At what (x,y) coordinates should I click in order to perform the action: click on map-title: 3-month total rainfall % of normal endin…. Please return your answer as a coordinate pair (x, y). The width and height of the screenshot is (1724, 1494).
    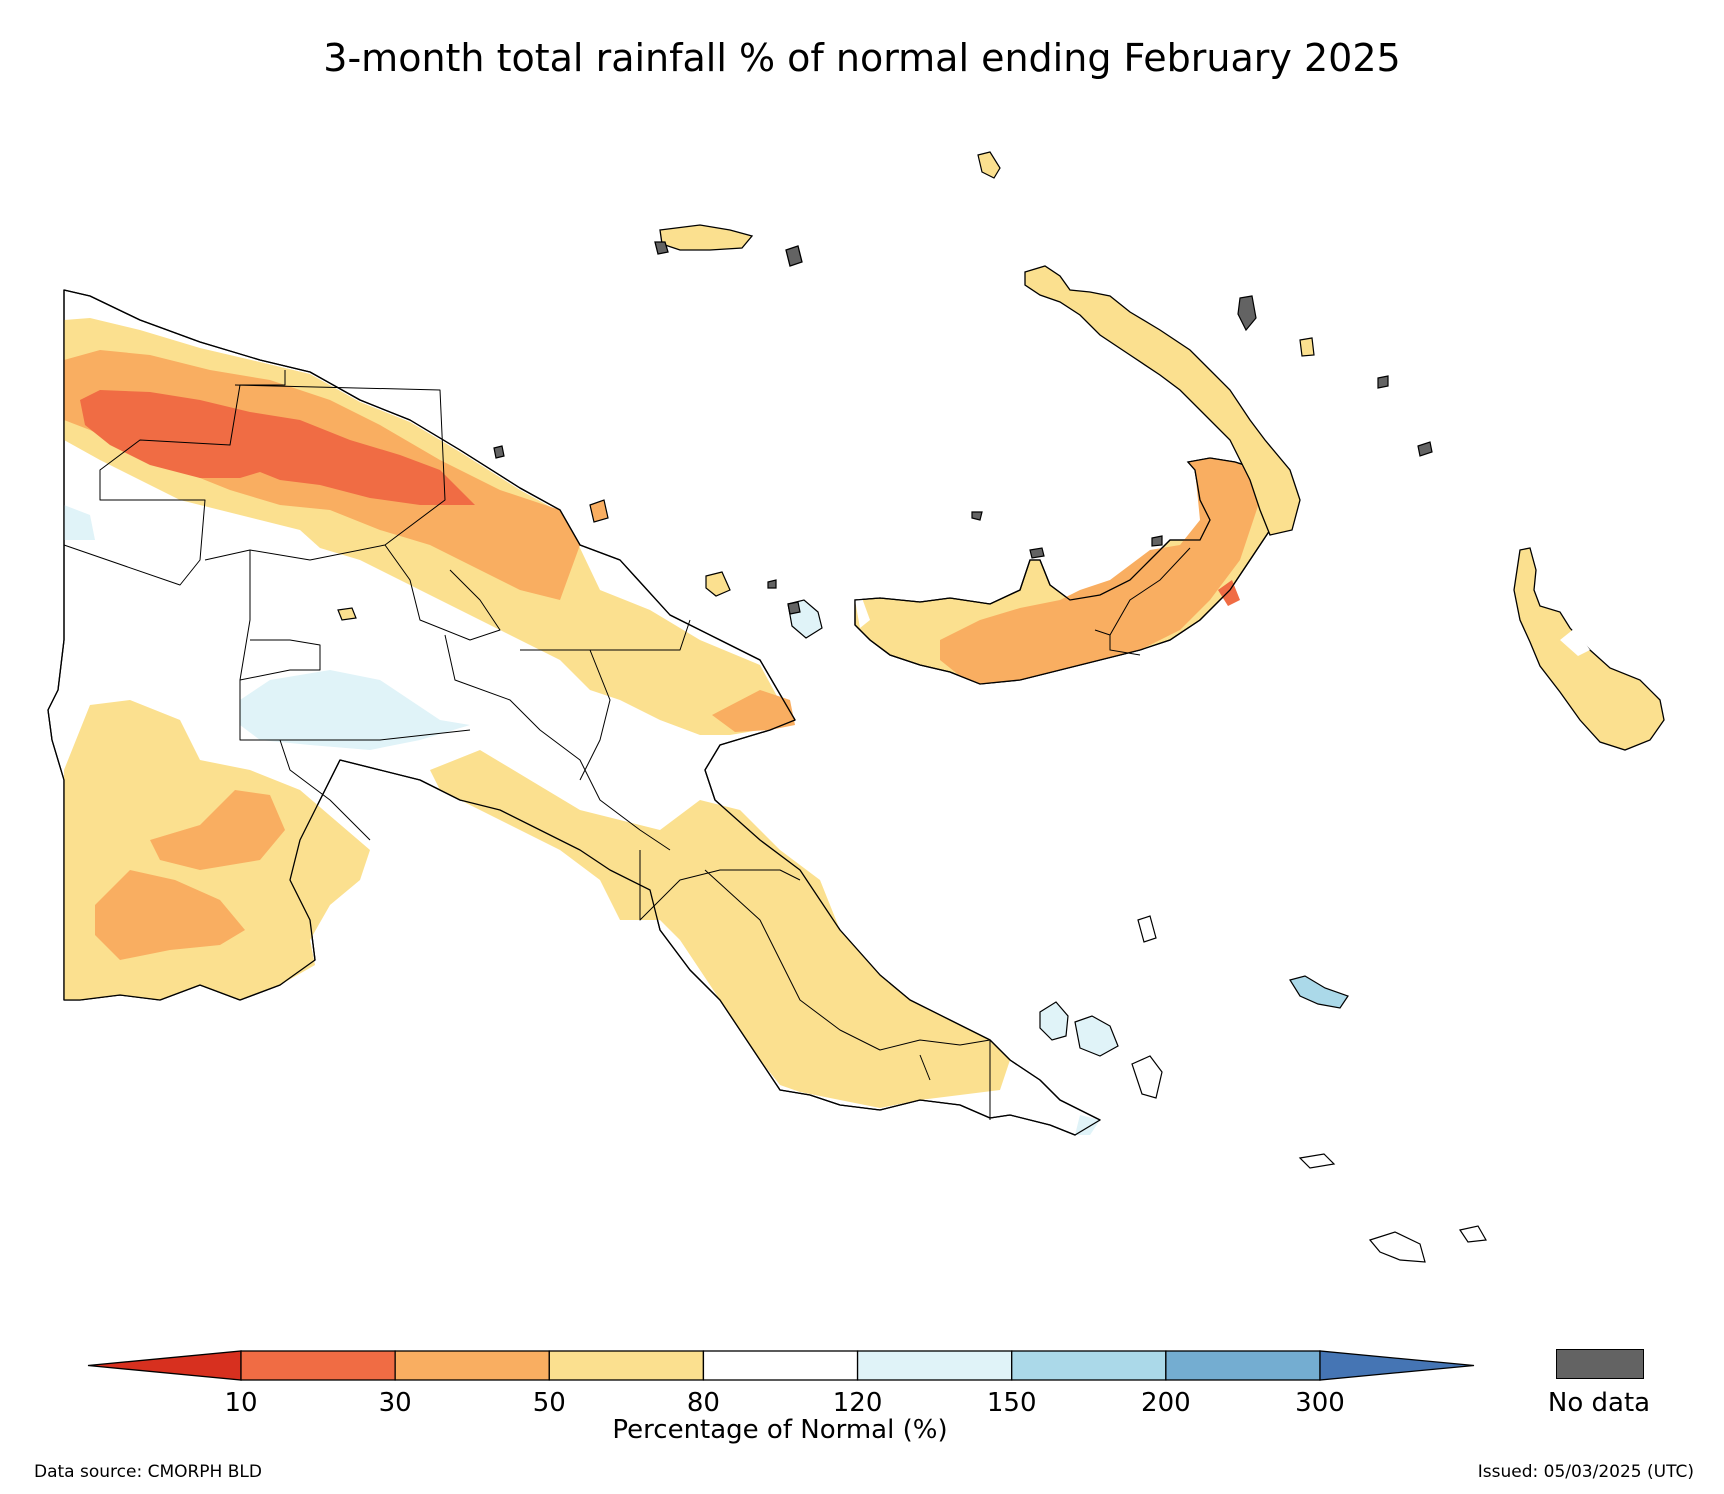
    Looking at the image, I should click on (862, 58).